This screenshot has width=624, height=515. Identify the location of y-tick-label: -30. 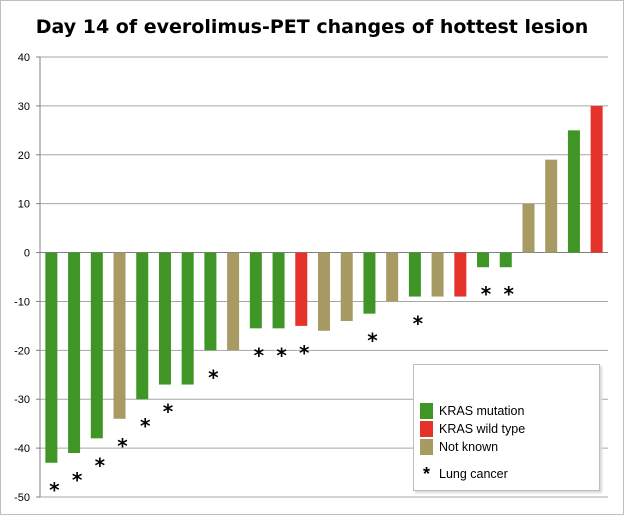
(22, 400).